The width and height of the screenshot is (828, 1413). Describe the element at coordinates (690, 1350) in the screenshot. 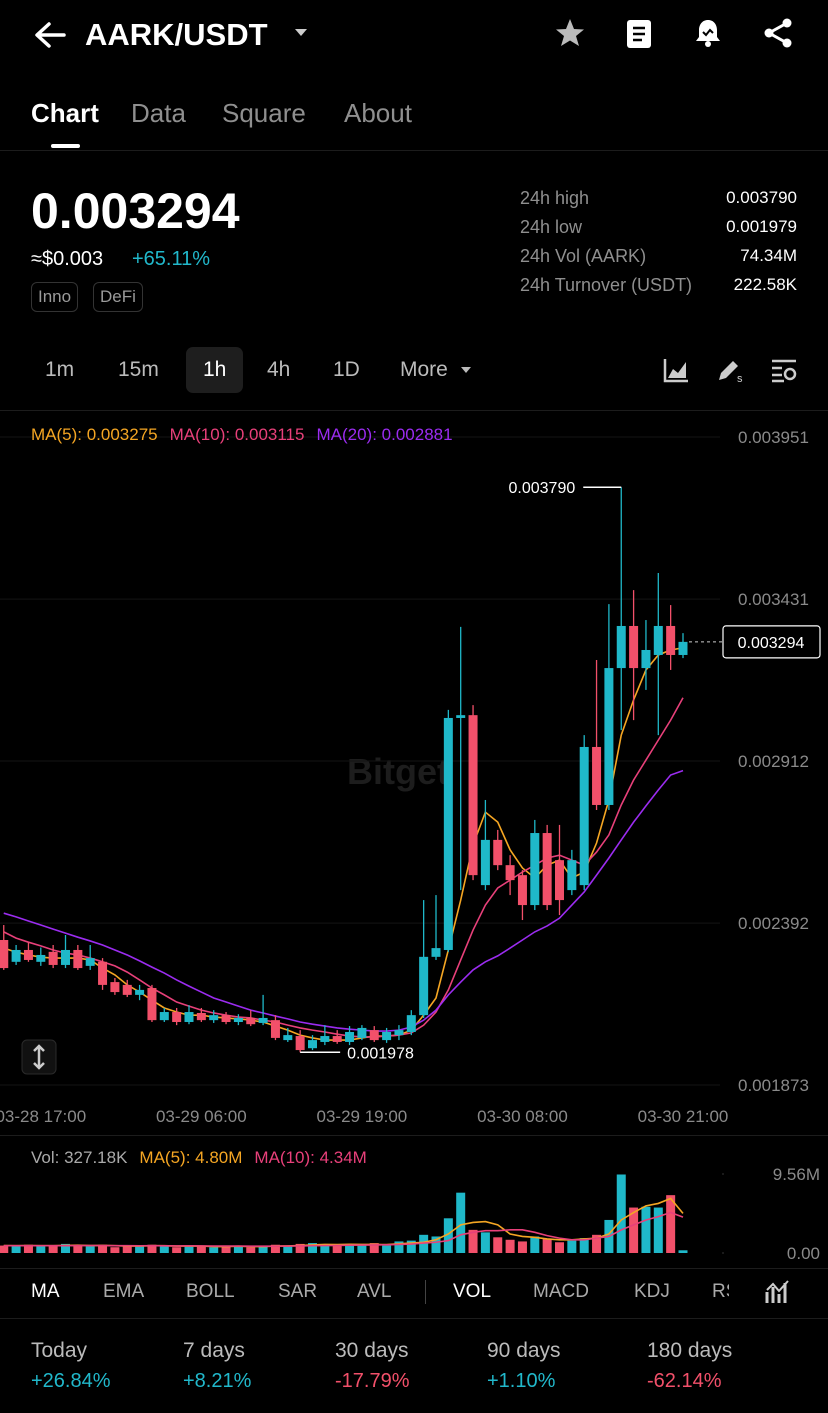

I see `period-label: 180 days` at that location.